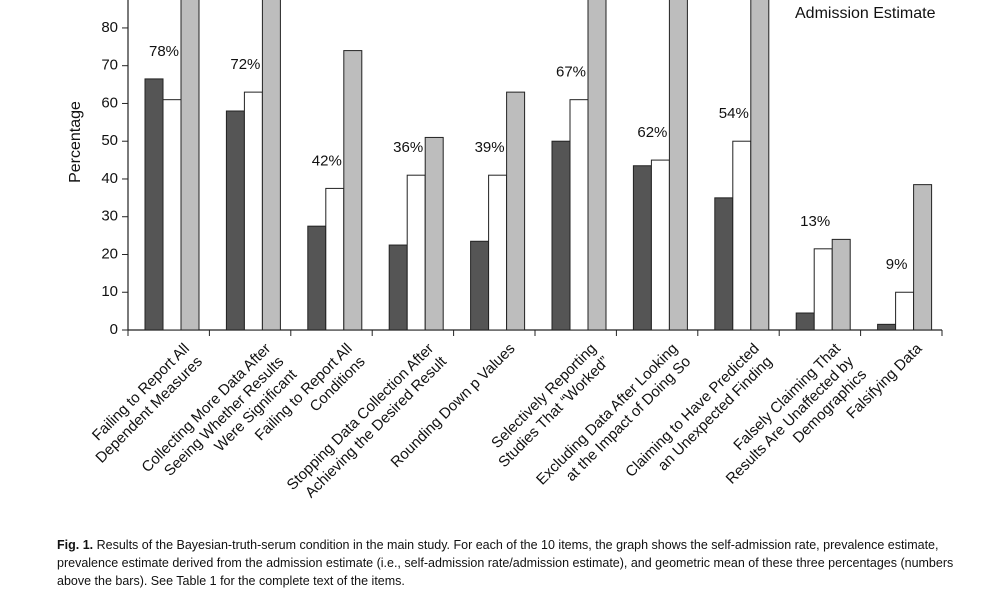 This screenshot has width=1000, height=600. Describe the element at coordinates (734, 113) in the screenshot. I see `mean-label: 54%` at that location.